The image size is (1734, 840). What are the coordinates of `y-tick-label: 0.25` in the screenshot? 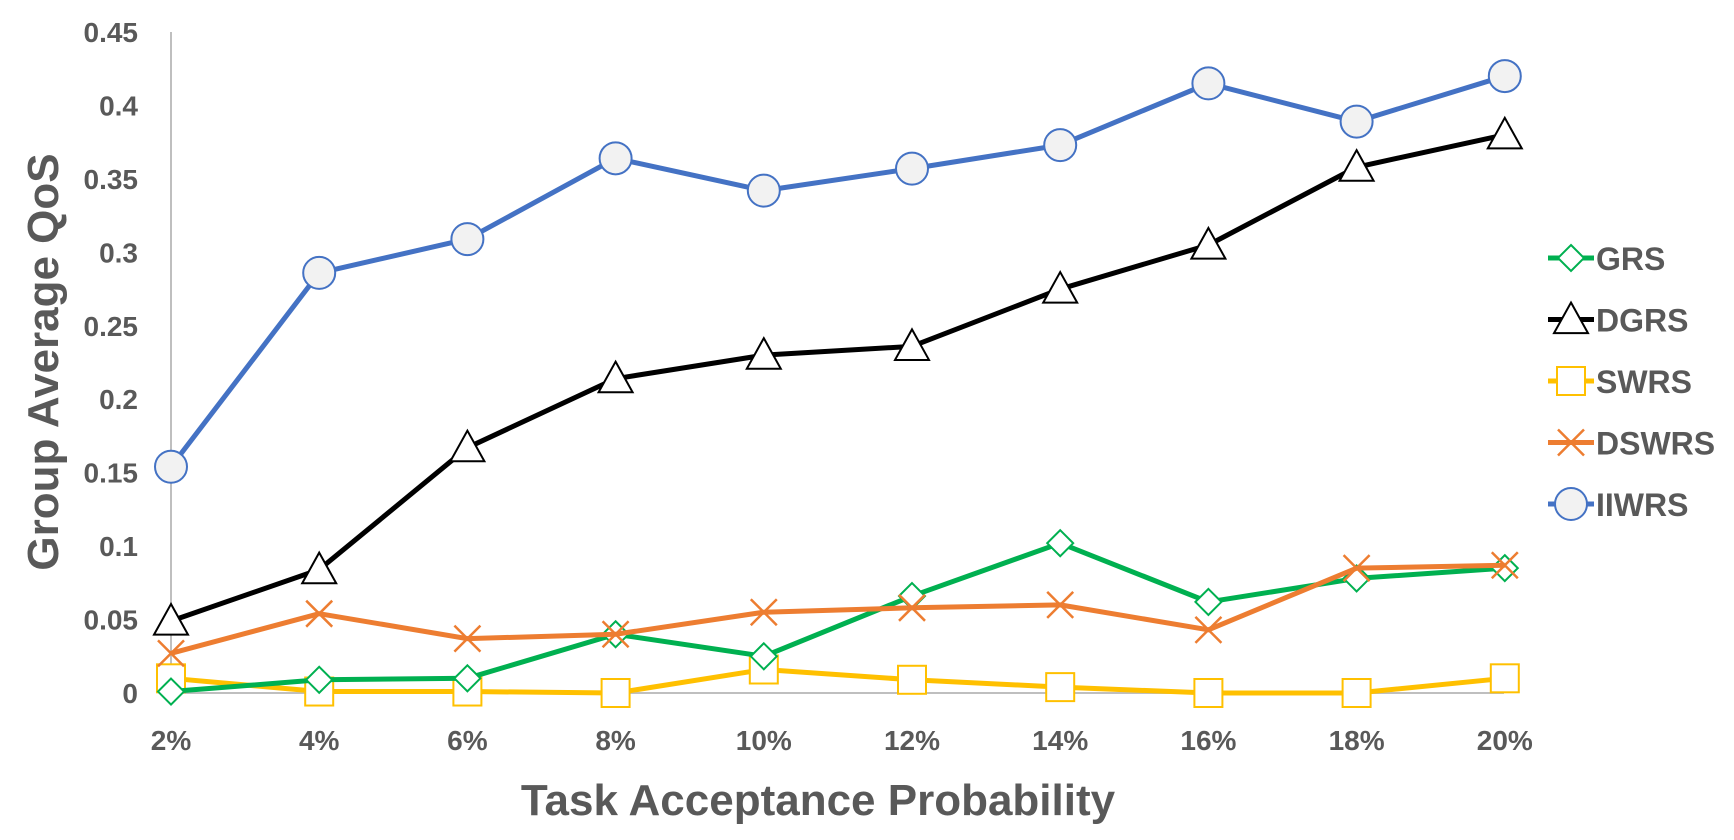 It's located at (111, 326).